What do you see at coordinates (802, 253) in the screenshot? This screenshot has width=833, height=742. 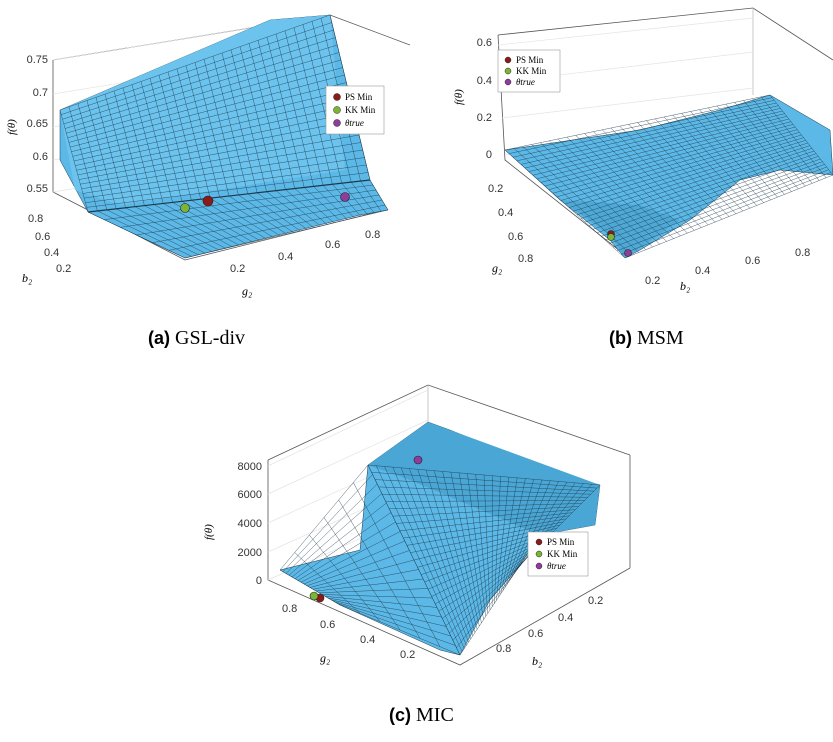 I see `x-tick: 0.8` at bounding box center [802, 253].